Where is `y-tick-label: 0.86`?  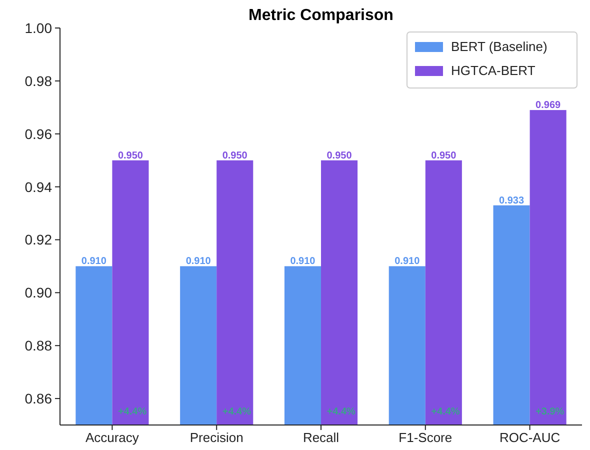 y-tick-label: 0.86 is located at coordinates (38, 398).